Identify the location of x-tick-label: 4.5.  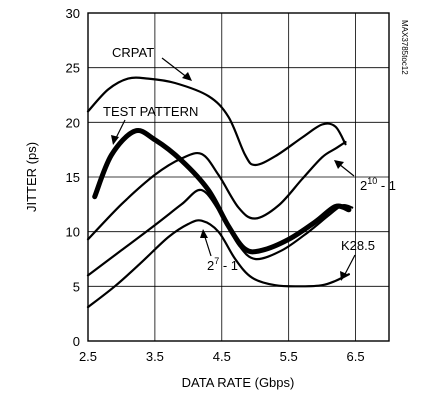
(222, 356).